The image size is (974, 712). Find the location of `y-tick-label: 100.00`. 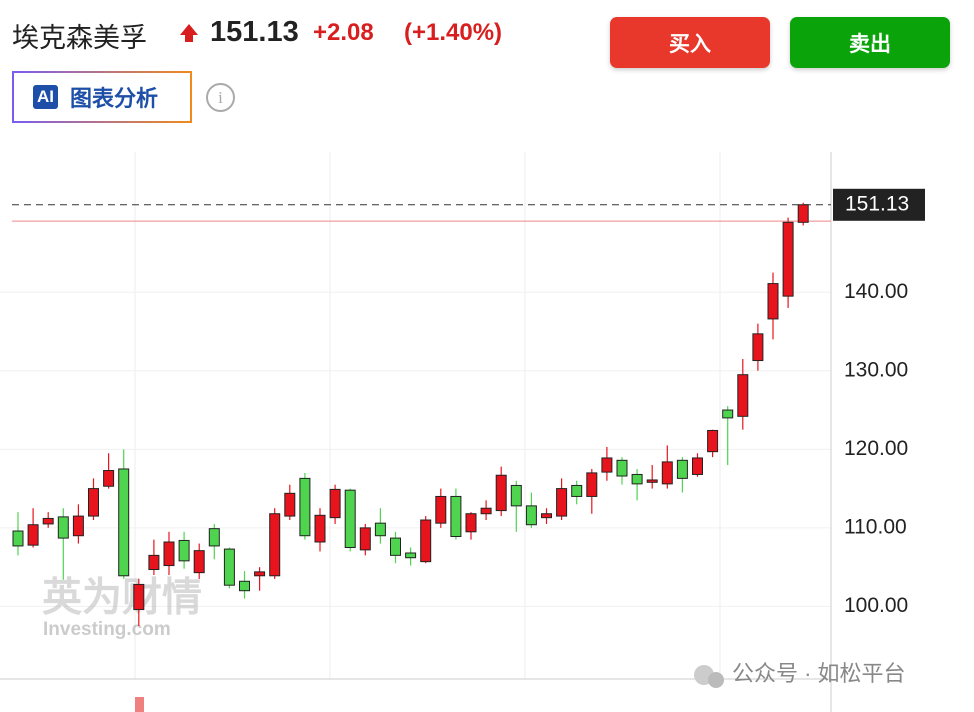

y-tick-label: 100.00 is located at coordinates (876, 605).